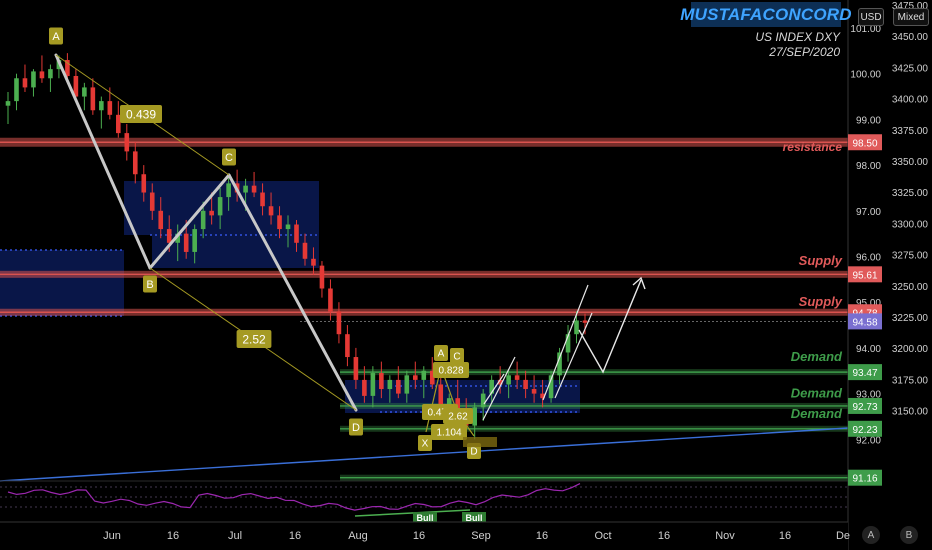  I want to click on price-badge-label-0: 98.50, so click(864, 143).